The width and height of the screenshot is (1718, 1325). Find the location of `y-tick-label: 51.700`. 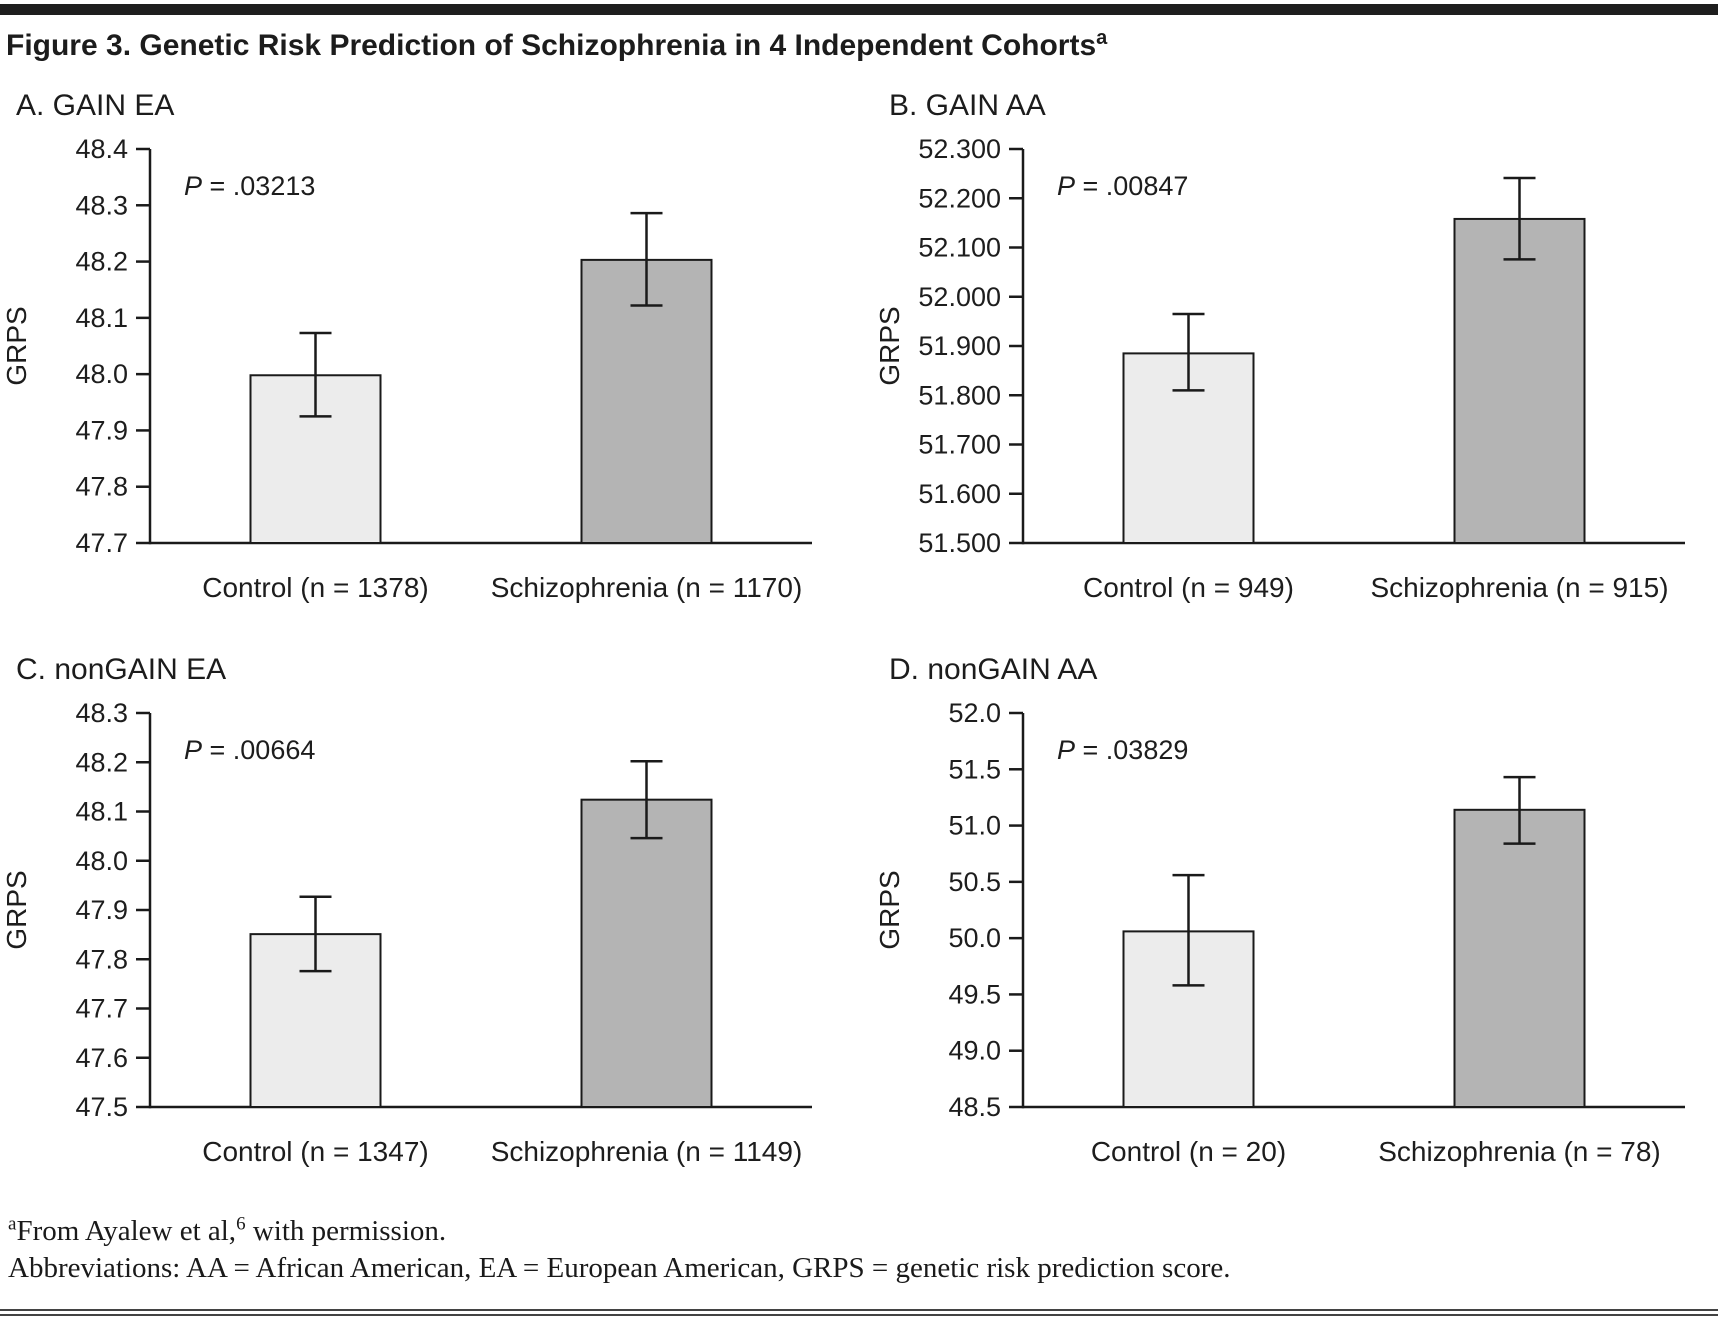

y-tick-label: 51.700 is located at coordinates (959, 445).